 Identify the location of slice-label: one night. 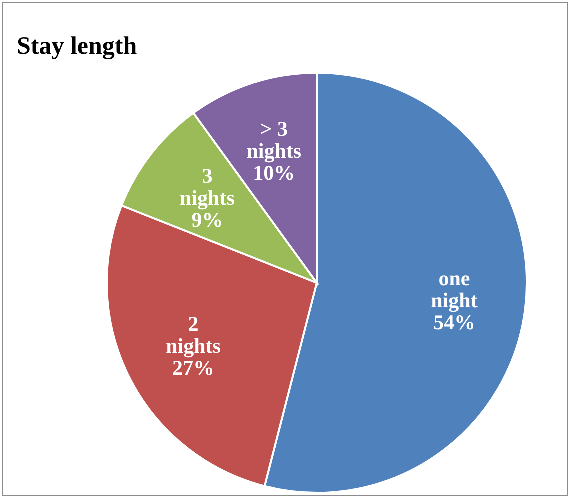
(454, 289).